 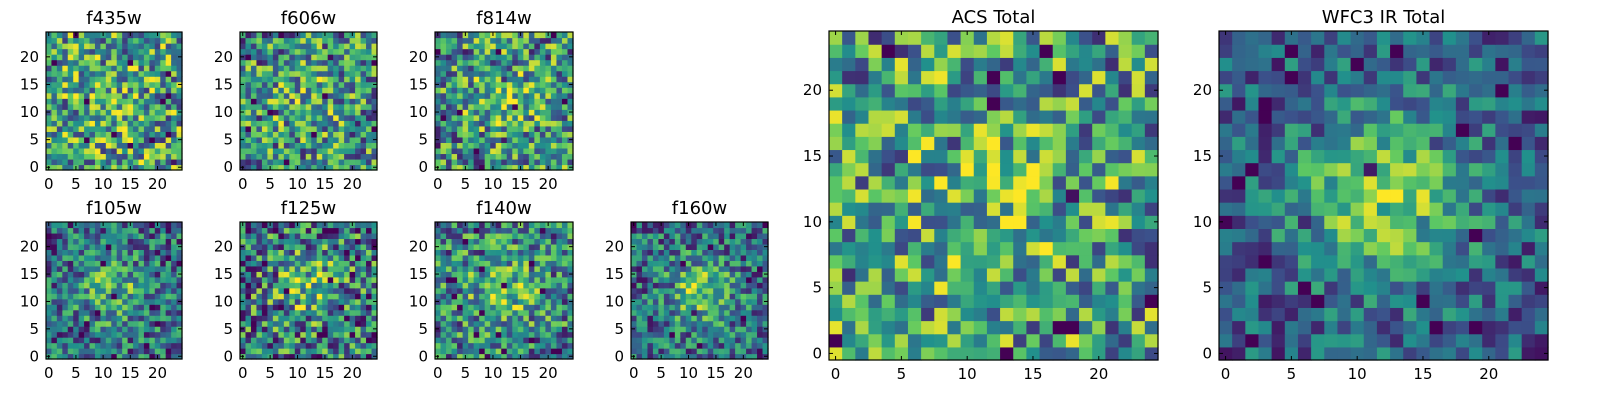 I want to click on y-tick-label: 20, so click(x=29, y=247).